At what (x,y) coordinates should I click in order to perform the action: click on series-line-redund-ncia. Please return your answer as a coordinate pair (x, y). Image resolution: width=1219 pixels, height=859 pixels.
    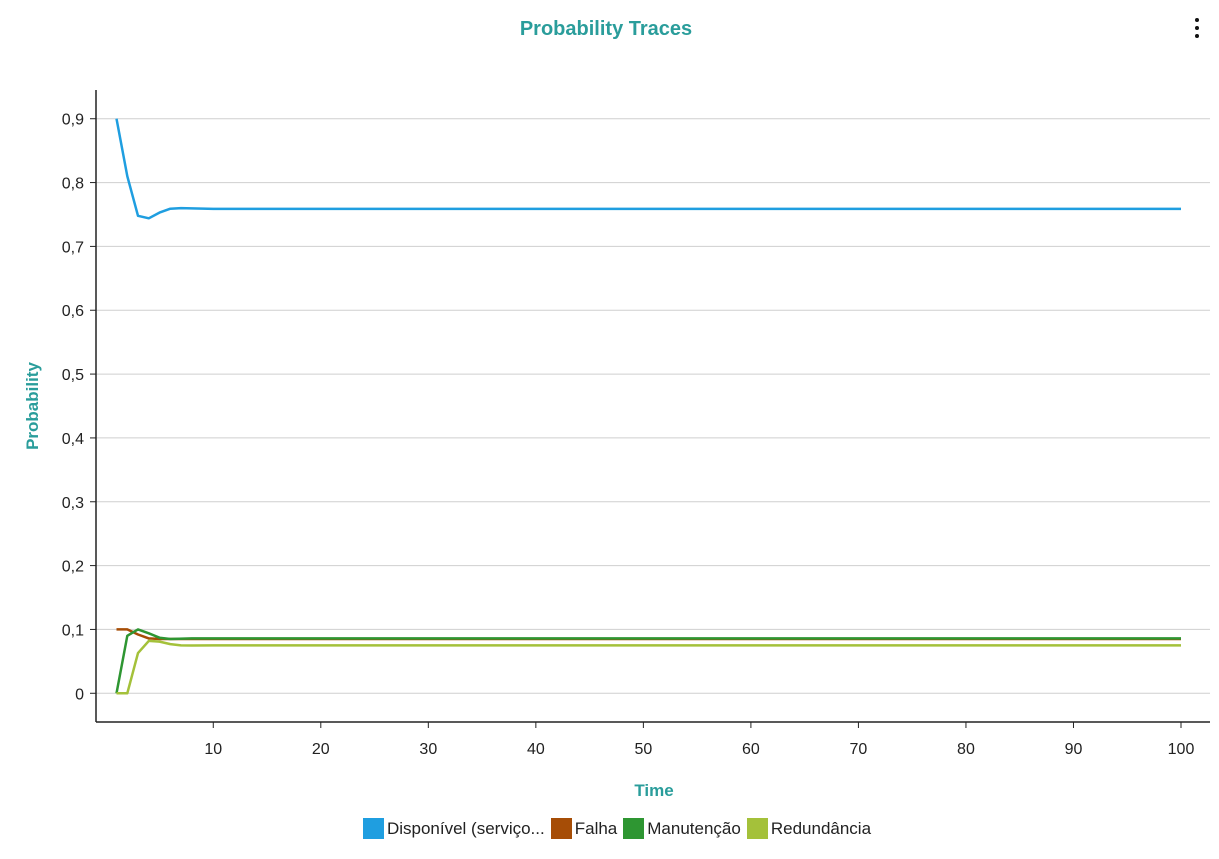
    Looking at the image, I should click on (649, 667).